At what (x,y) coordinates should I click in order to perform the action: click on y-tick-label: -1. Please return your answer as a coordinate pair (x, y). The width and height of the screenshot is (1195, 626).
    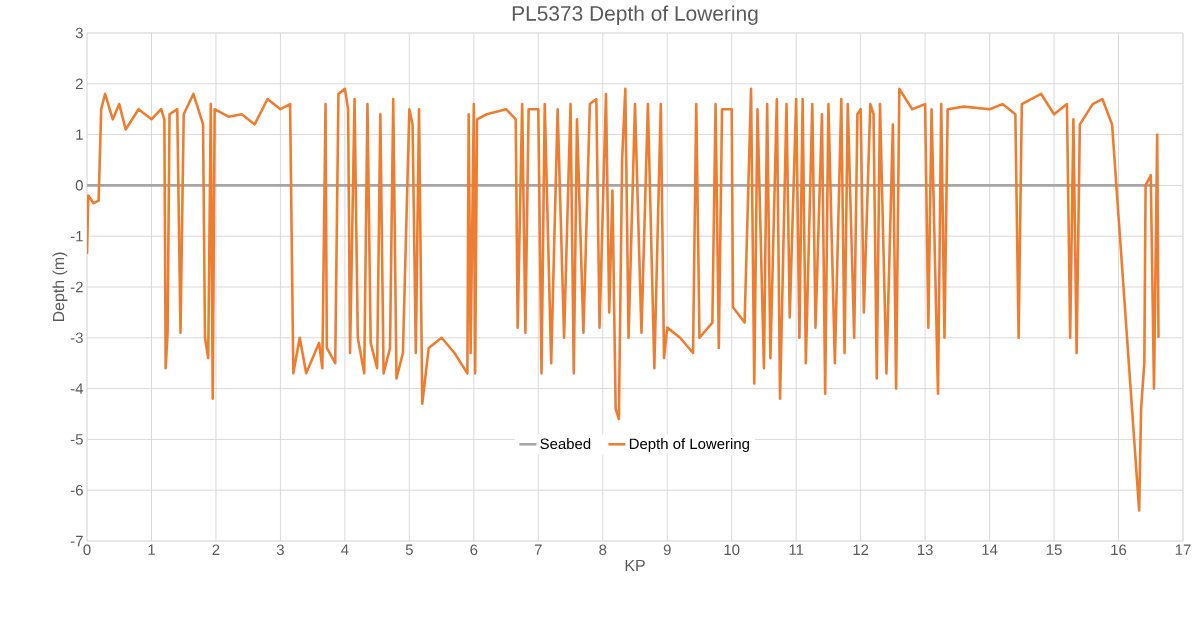
    Looking at the image, I should click on (76, 236).